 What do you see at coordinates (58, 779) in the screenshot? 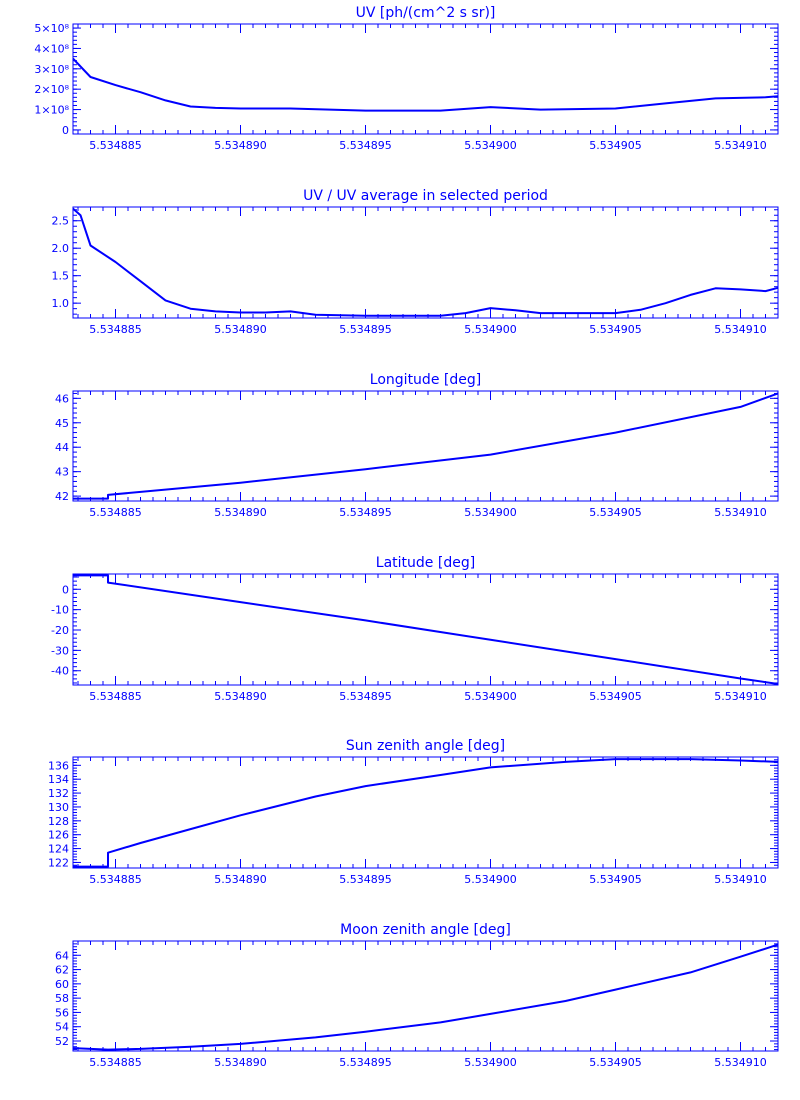
I see `y-tick-label: 134` at bounding box center [58, 779].